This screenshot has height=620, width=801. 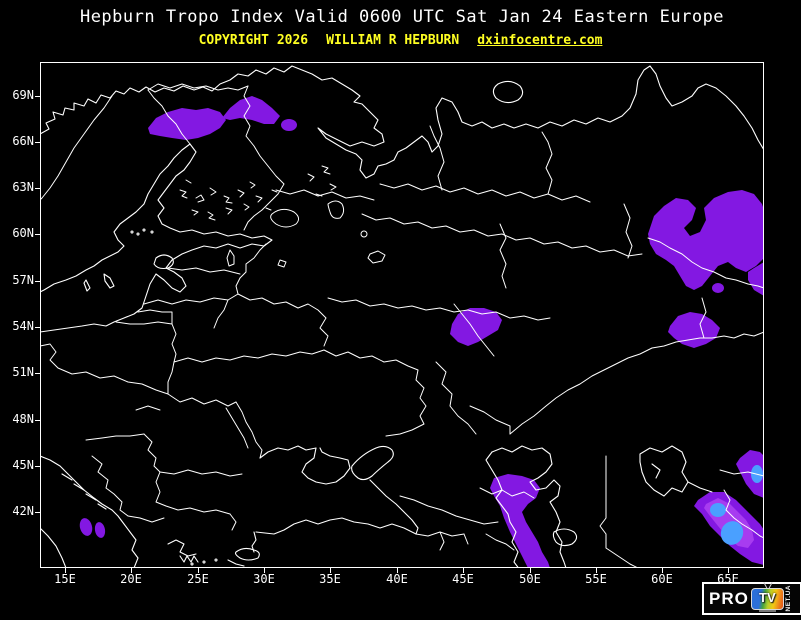 I want to click on tv-icon: TV, so click(x=767, y=596).